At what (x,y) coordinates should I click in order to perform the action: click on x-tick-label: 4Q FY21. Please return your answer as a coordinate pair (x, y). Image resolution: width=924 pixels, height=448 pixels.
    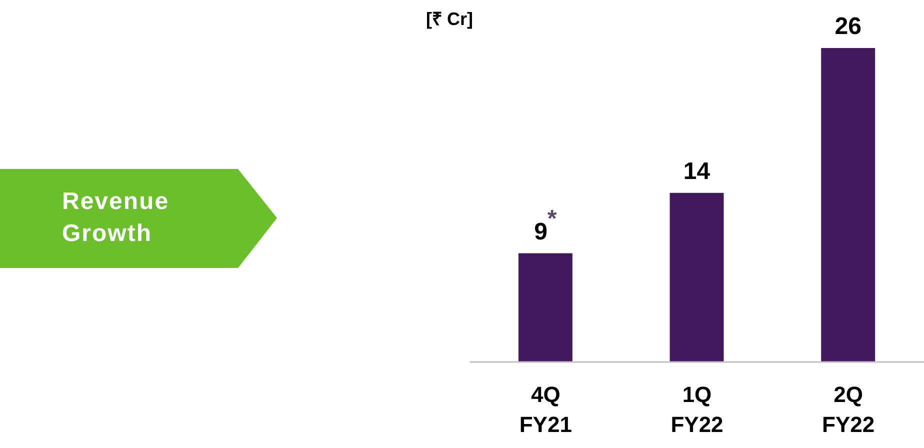
    Looking at the image, I should click on (545, 409).